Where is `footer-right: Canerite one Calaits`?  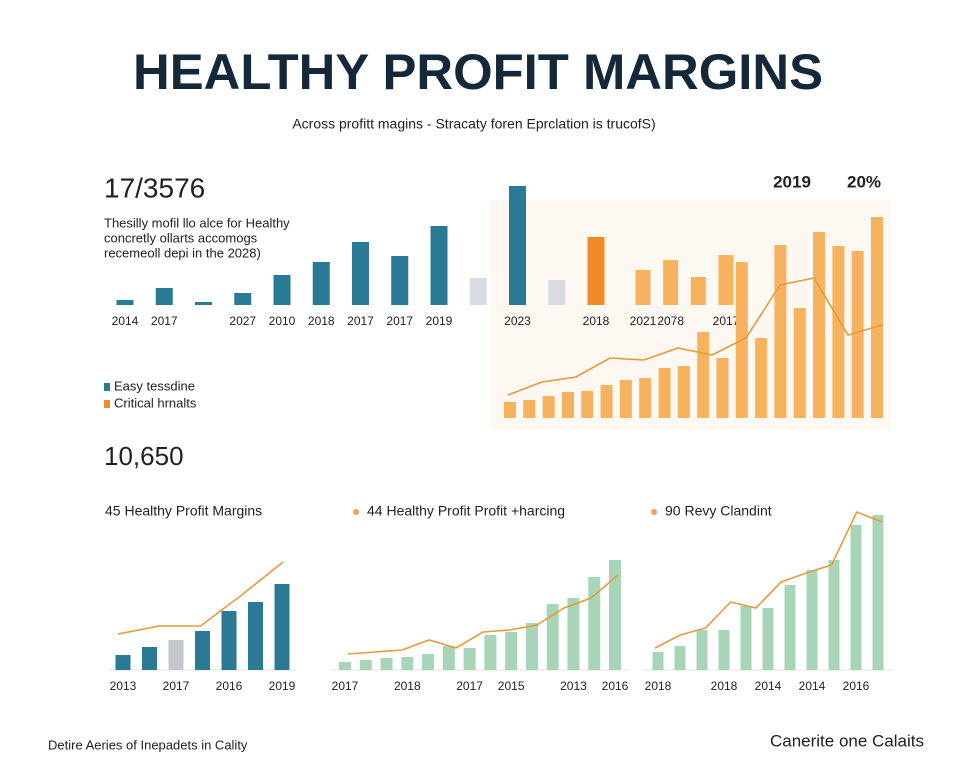
footer-right: Canerite one Calaits is located at coordinates (847, 740).